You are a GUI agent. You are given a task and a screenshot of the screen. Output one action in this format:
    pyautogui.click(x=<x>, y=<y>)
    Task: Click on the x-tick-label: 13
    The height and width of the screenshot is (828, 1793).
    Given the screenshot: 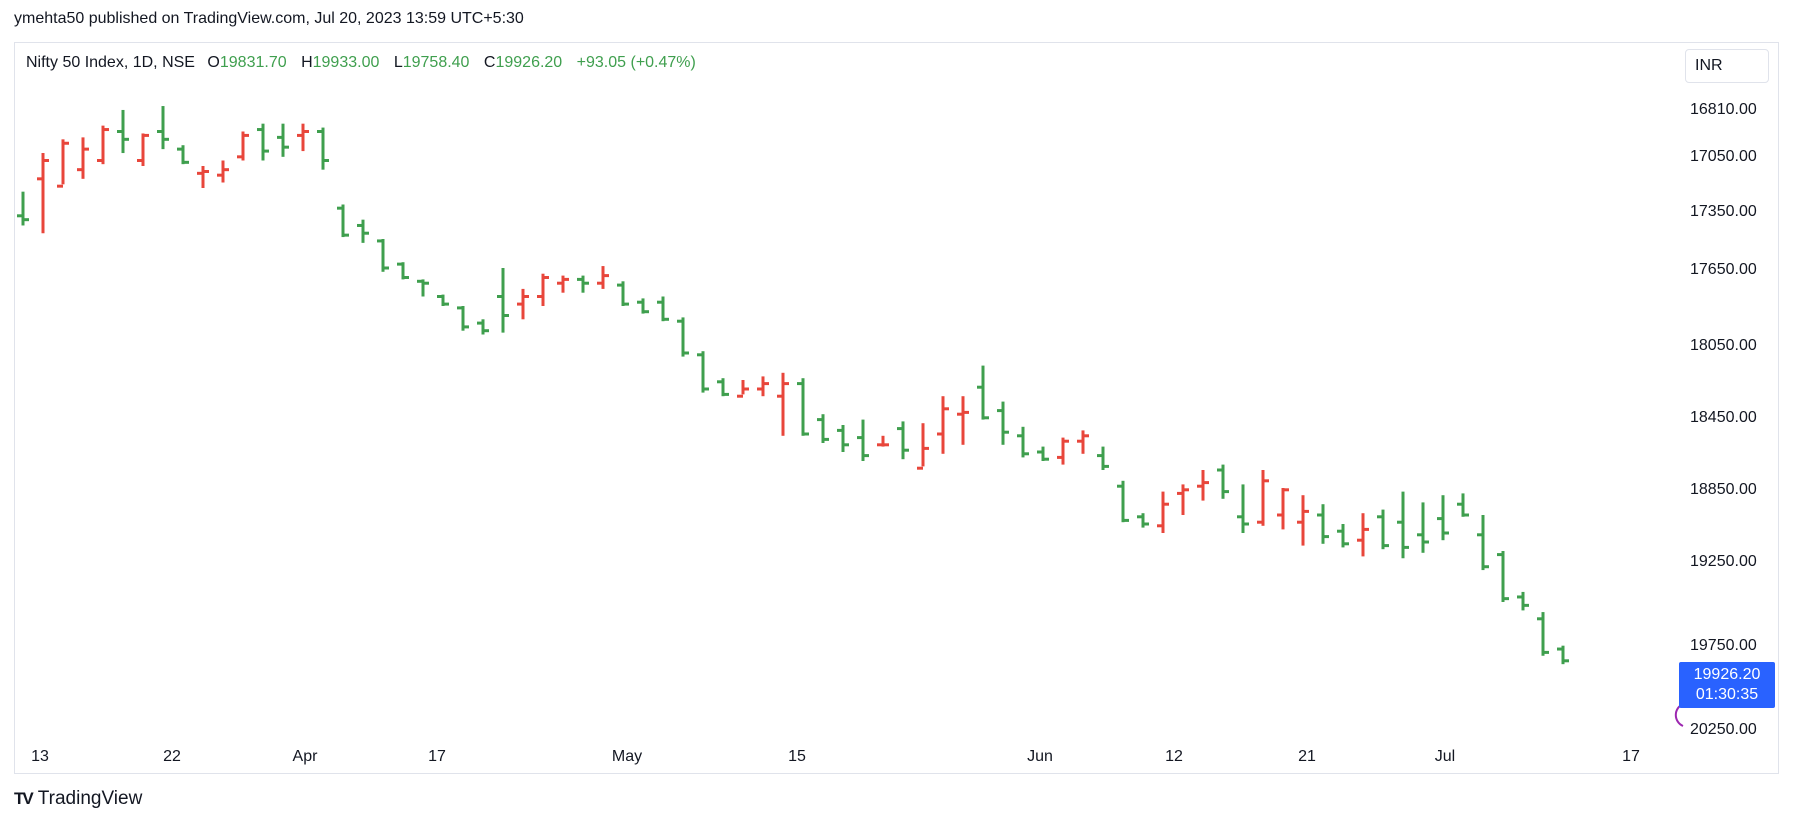 What is the action you would take?
    pyautogui.click(x=40, y=756)
    